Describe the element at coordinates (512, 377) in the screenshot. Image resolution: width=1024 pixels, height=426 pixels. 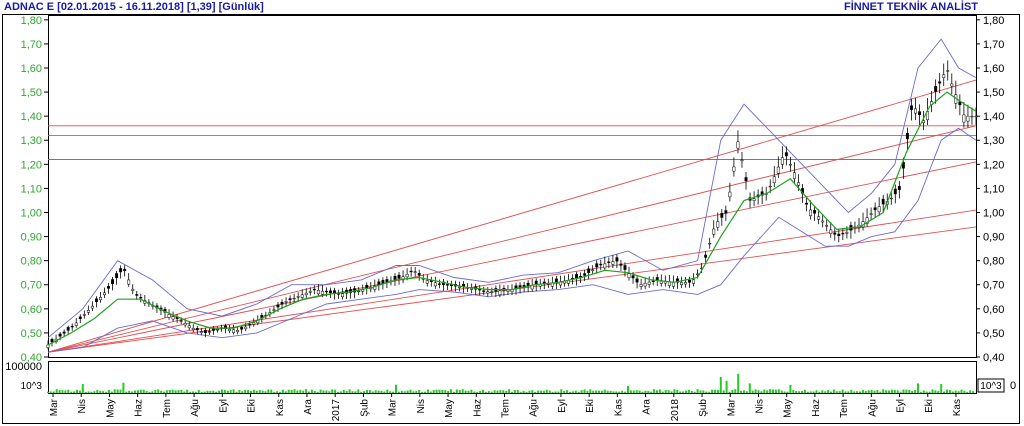
I see `volume-plot-frame` at that location.